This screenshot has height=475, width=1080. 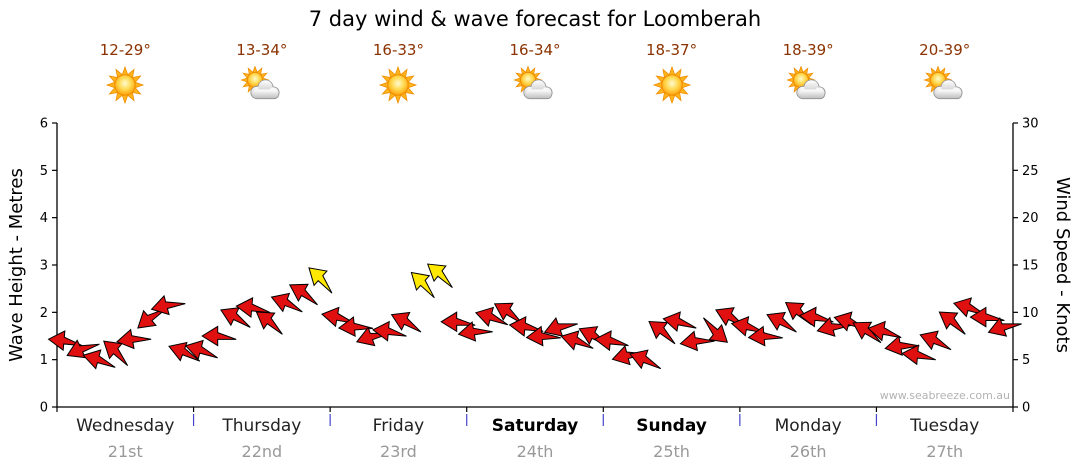 I want to click on day-date: 27th, so click(x=945, y=451).